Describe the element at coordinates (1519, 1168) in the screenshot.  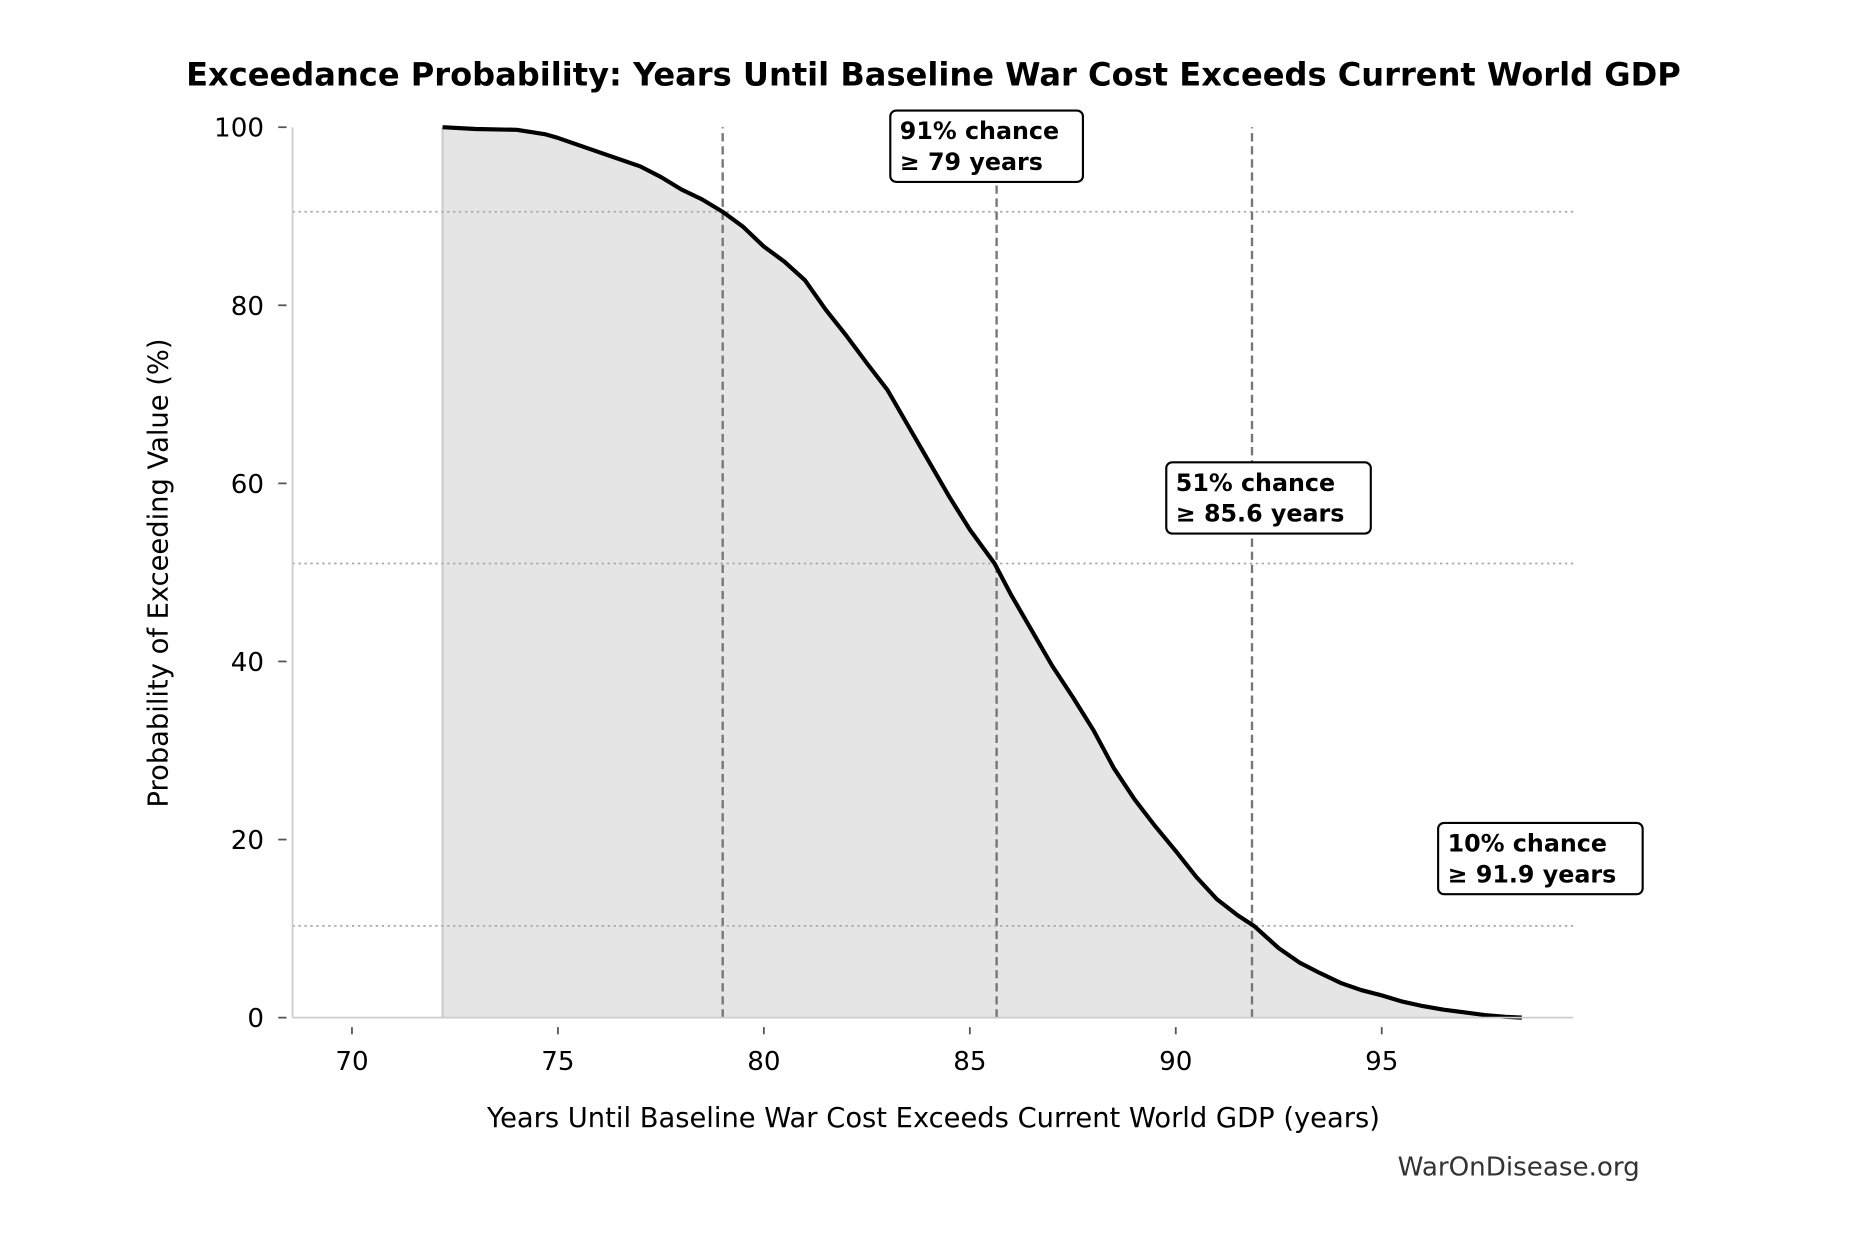
I see `watermark: WarOnDisease.org` at that location.